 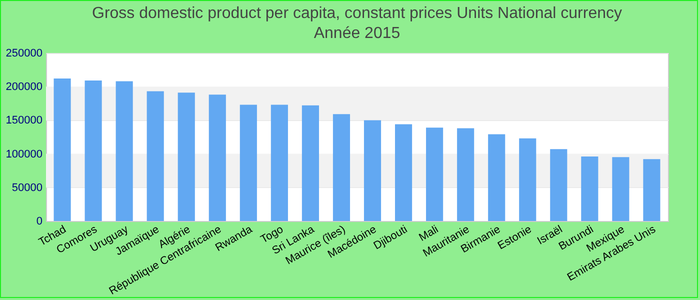 What do you see at coordinates (24, 154) in the screenshot?
I see `y-tick-label: 100000` at bounding box center [24, 154].